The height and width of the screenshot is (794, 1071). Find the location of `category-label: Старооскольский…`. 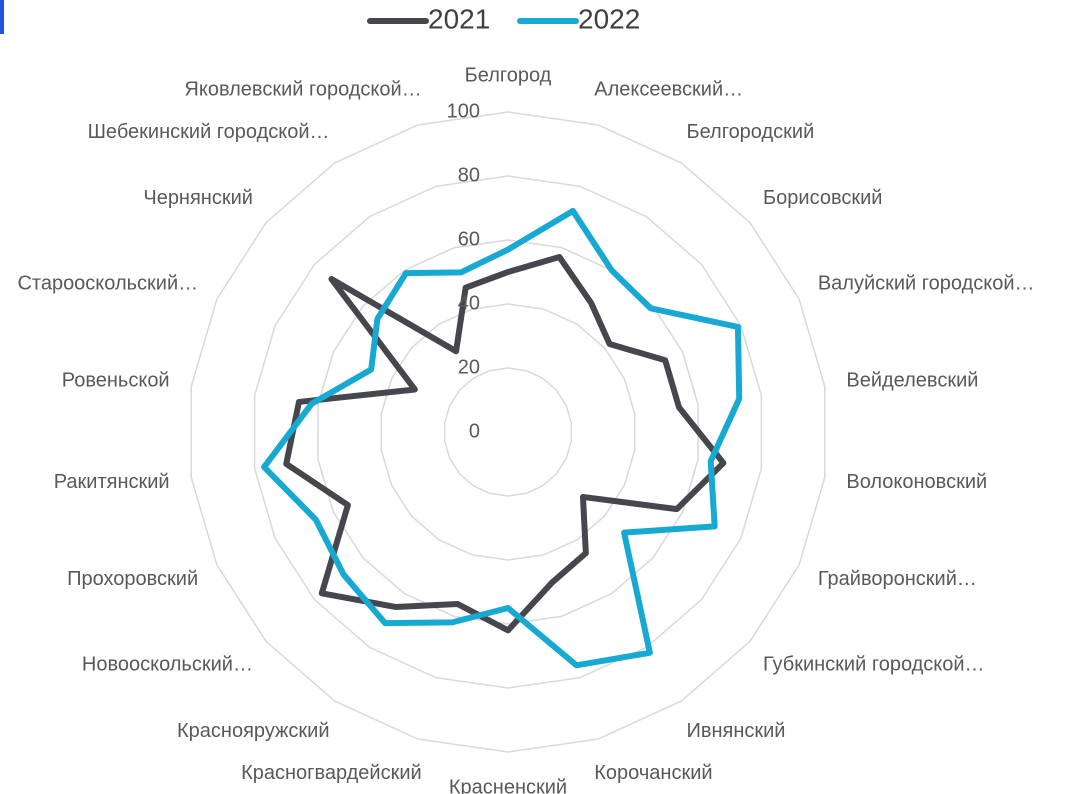

category-label: Старооскольский… is located at coordinates (107, 283).